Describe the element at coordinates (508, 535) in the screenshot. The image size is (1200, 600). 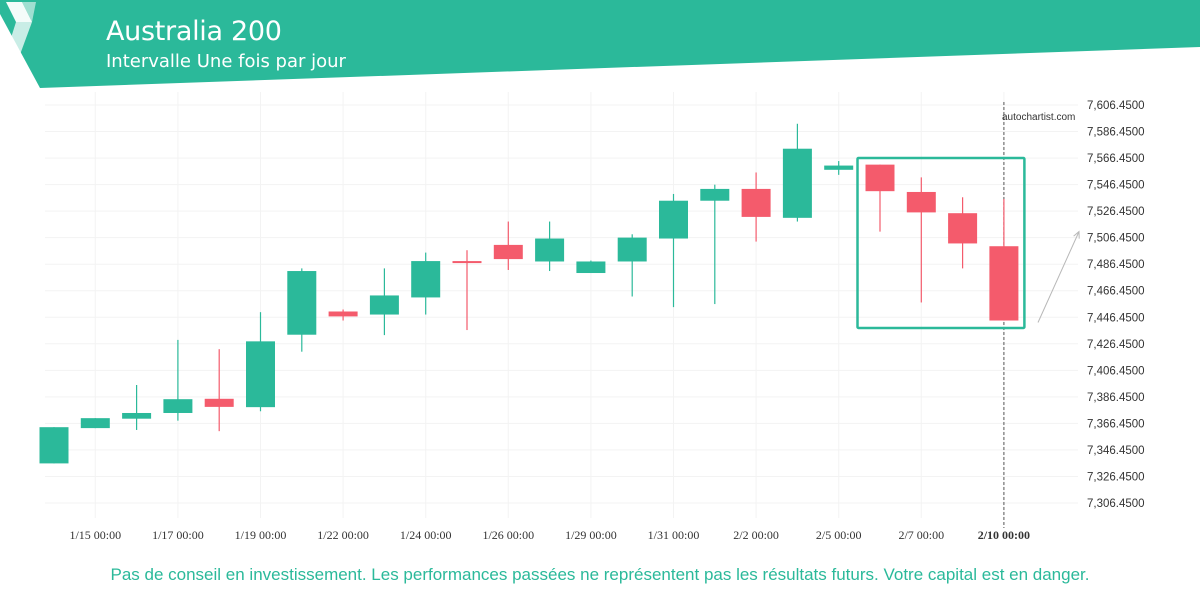
I see `x-tick-label: 1/26 00:00` at that location.